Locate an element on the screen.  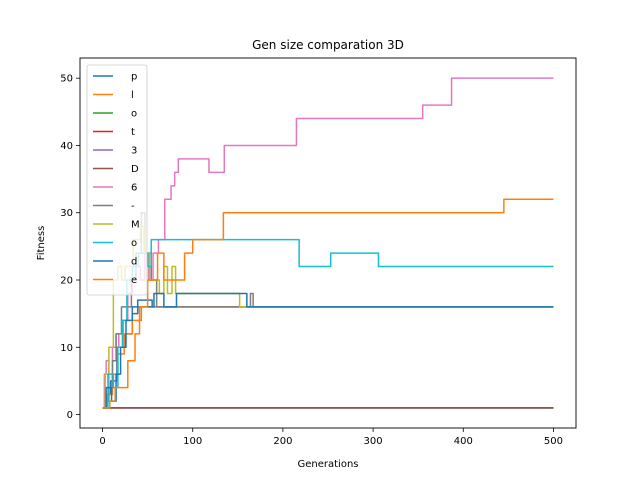
legend-box is located at coordinates (117, 180).